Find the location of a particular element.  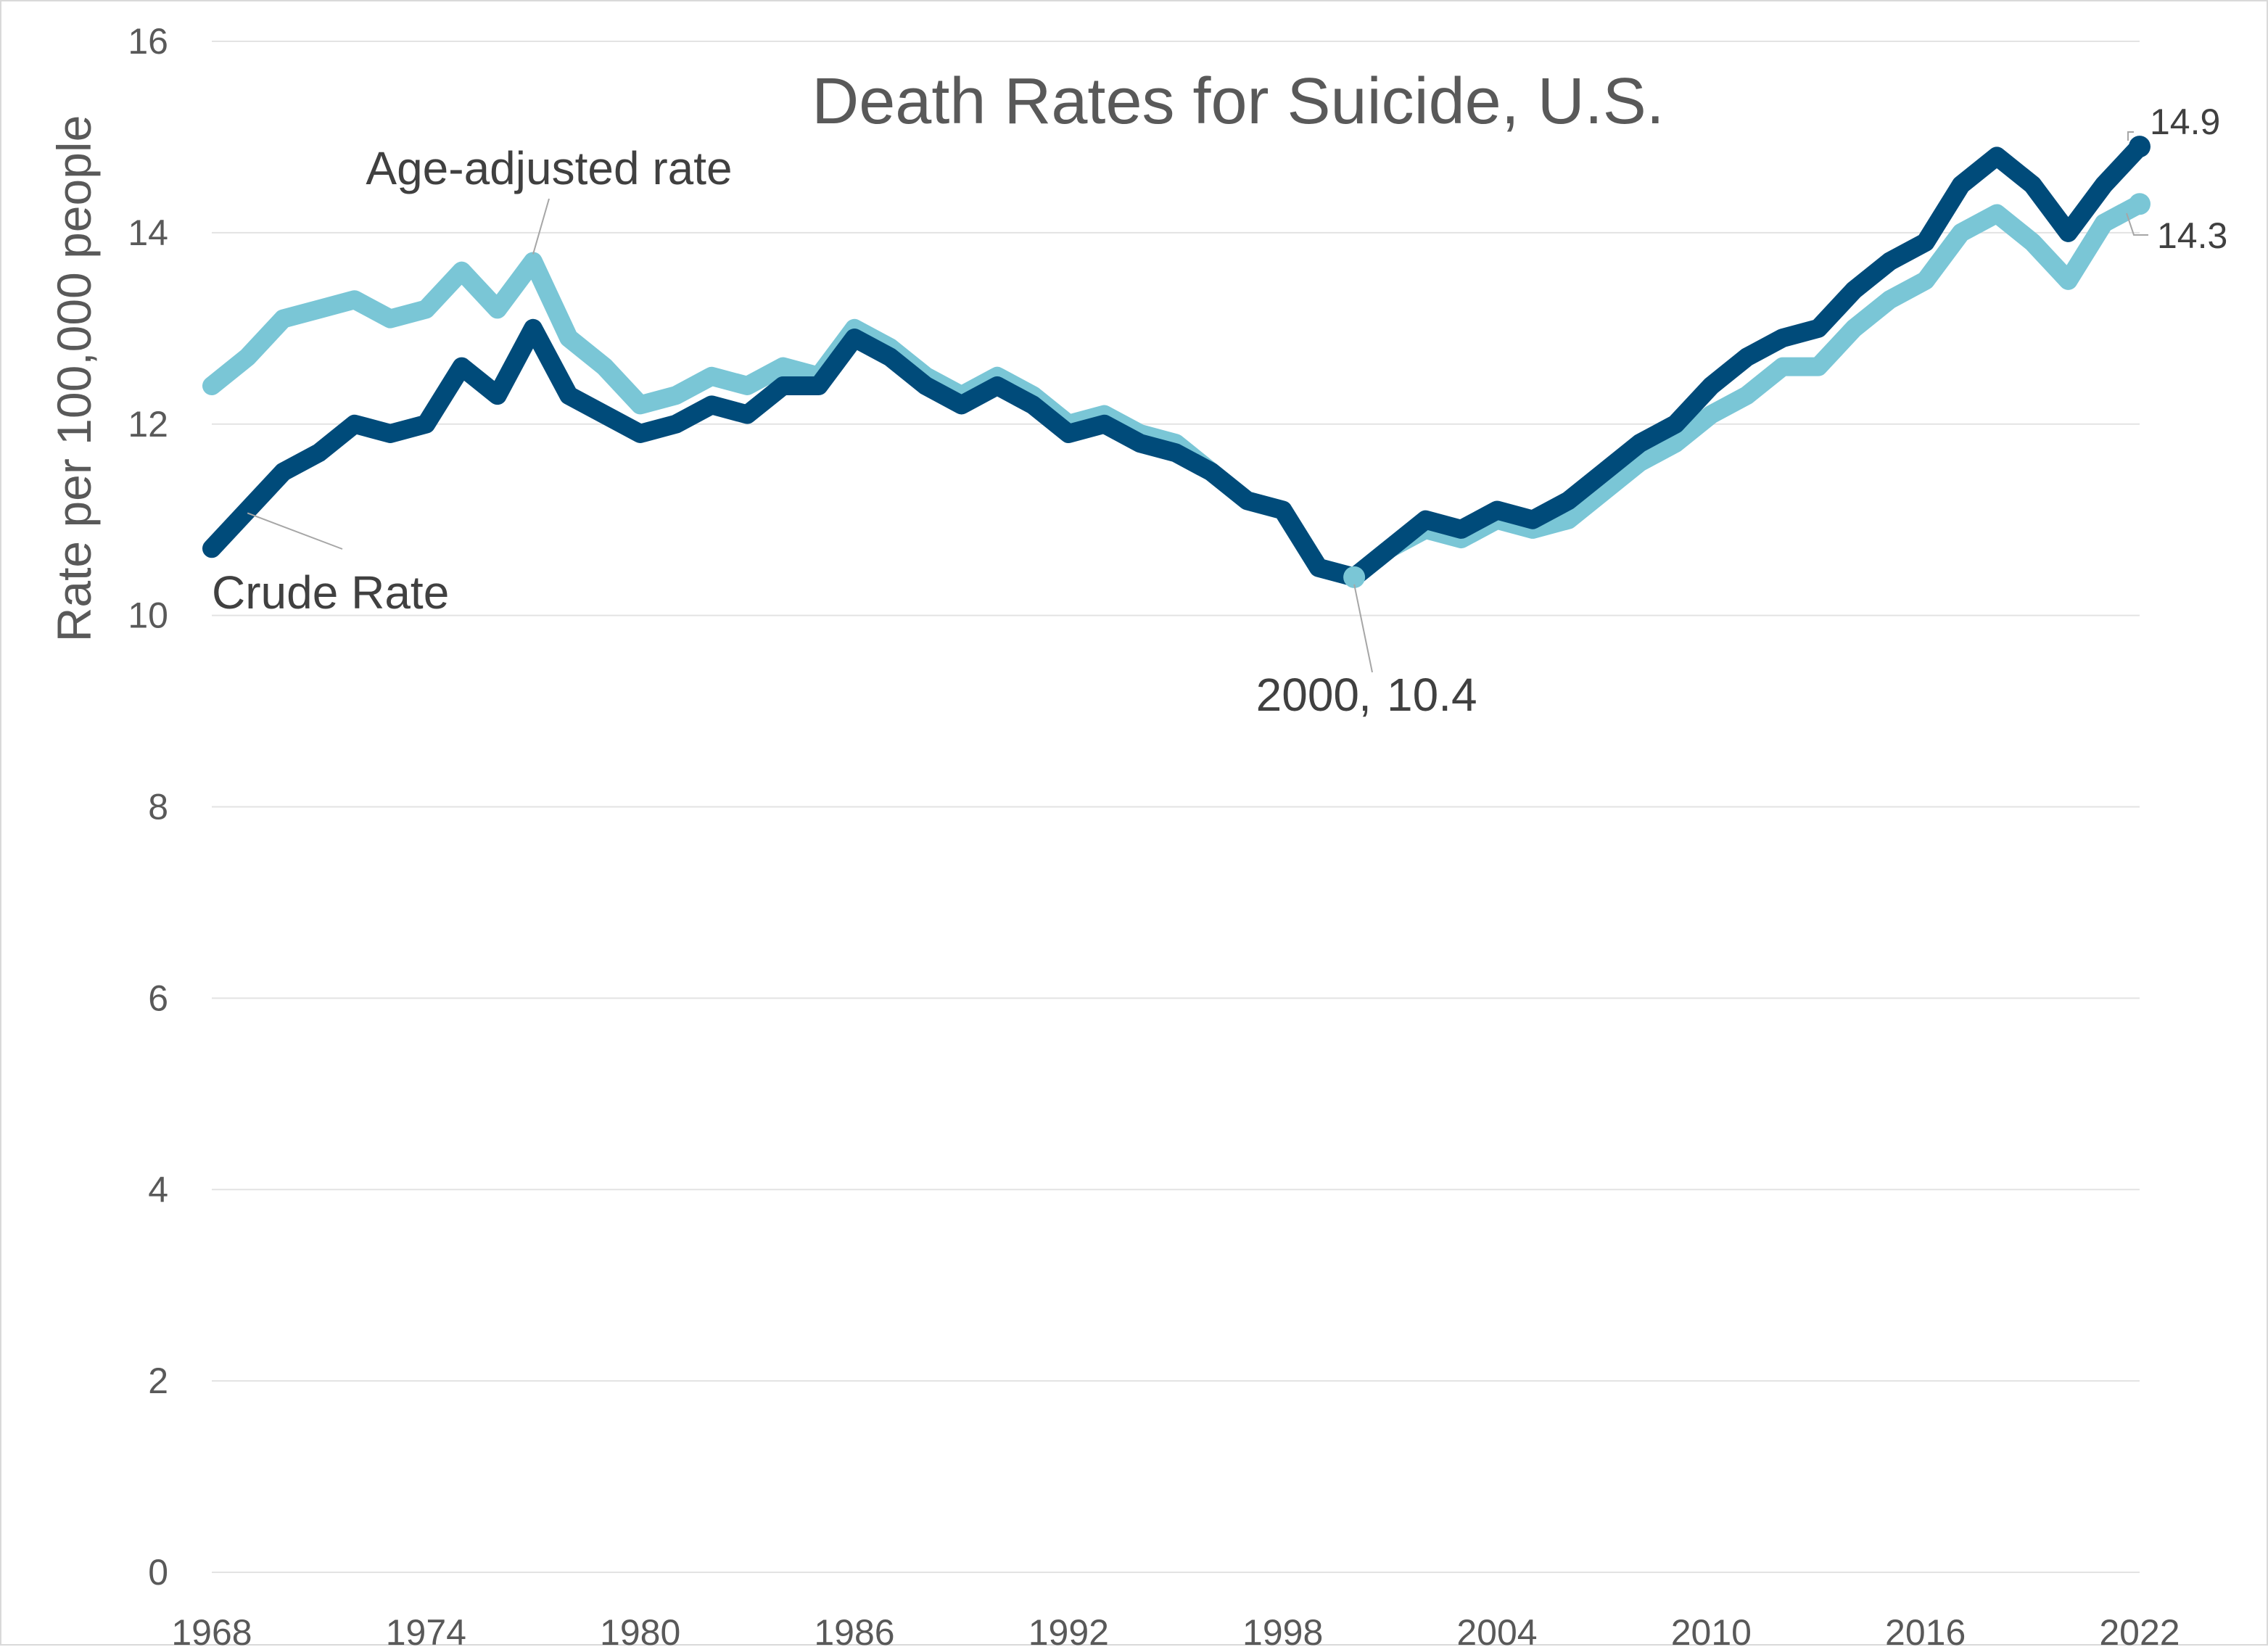

annotation-crude-rate: Crude Rate is located at coordinates (330, 592).